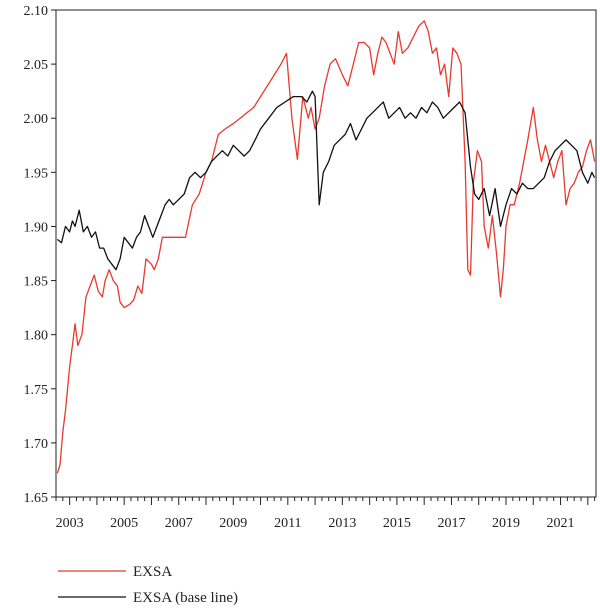  I want to click on x-tick-label: 2013, so click(342, 523).